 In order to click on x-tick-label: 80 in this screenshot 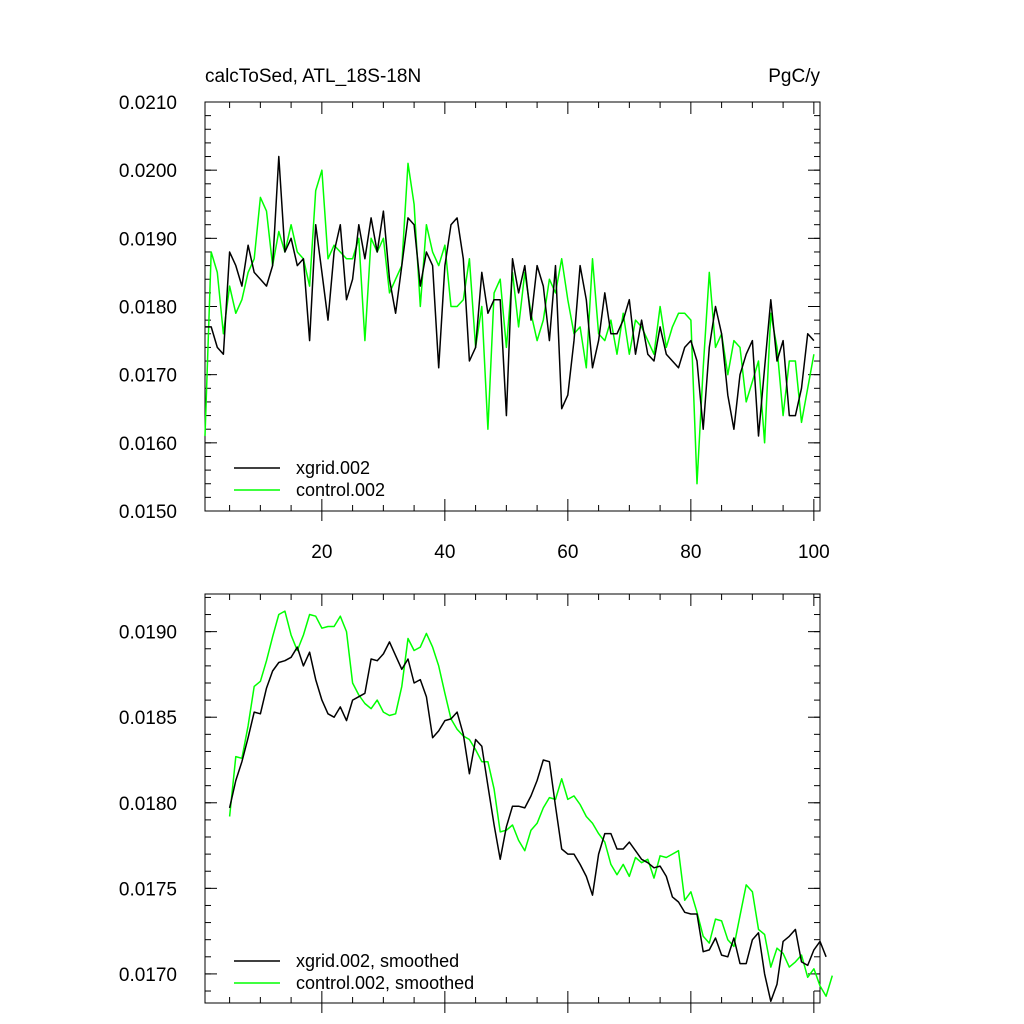, I will do `click(690, 552)`.